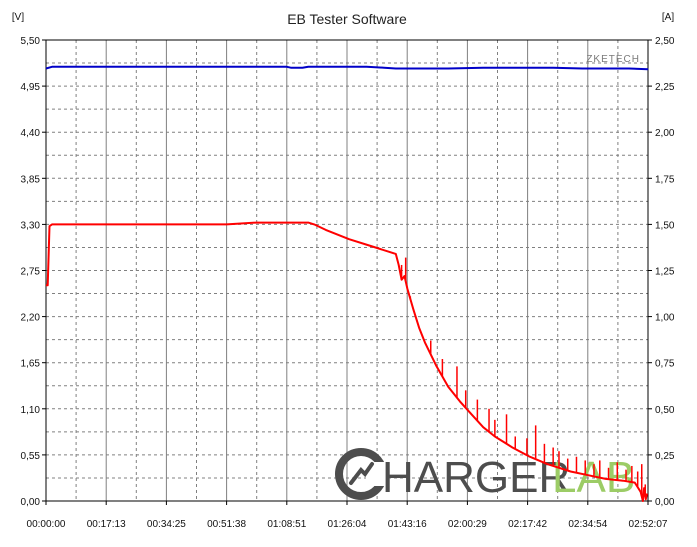 This screenshot has width=697, height=547. I want to click on x-tick-label: 00:34:25, so click(166, 524).